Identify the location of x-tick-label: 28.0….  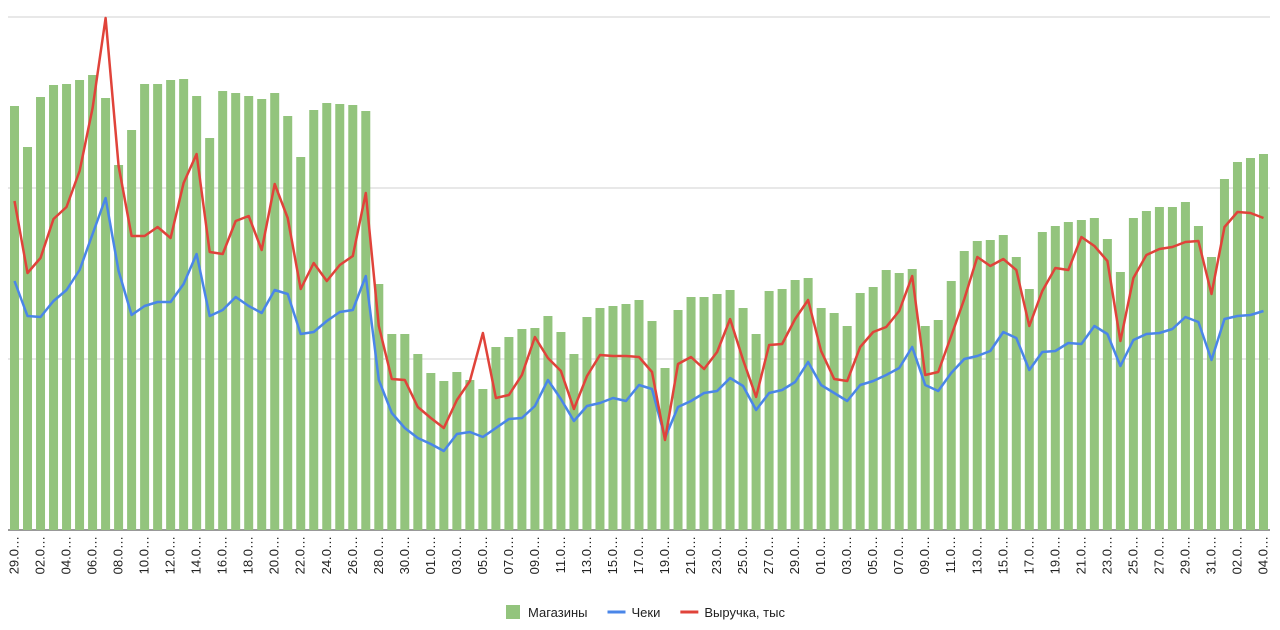
(378, 555).